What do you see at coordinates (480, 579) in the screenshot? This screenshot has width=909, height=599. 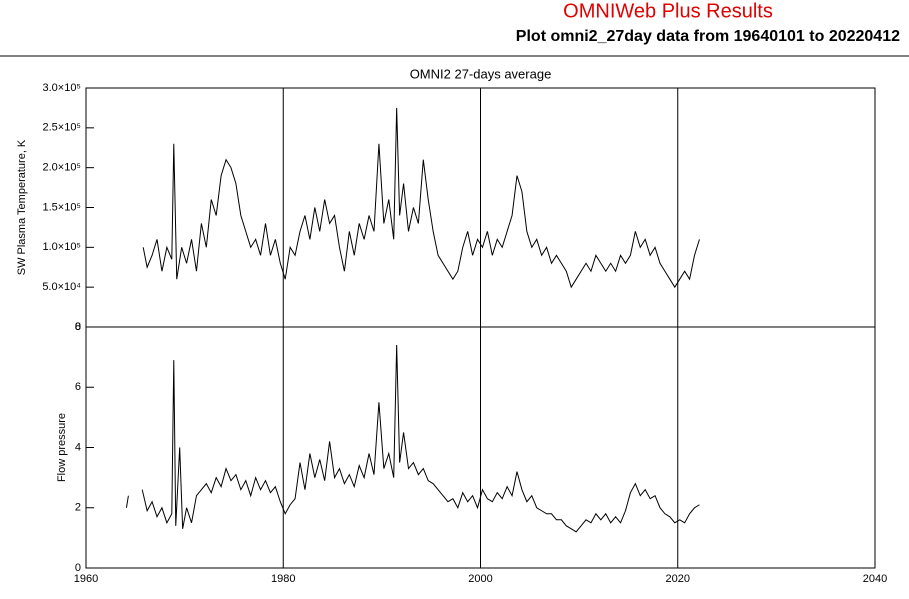 I see `x-tick-label: 2000` at bounding box center [480, 579].